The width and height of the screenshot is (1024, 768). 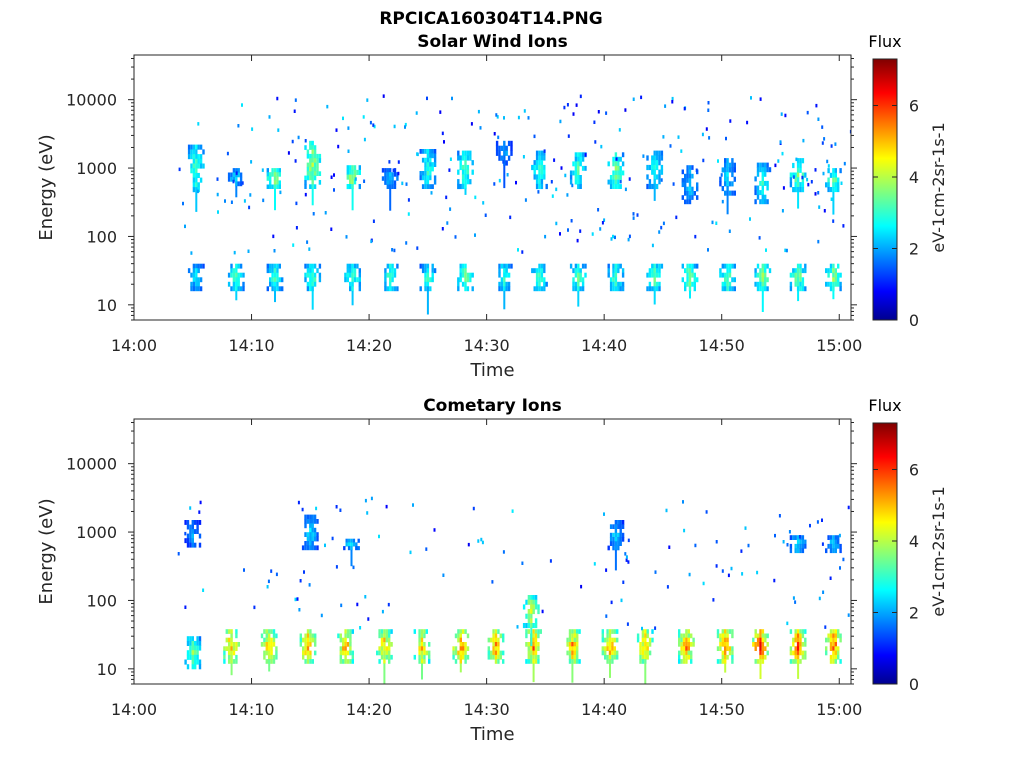 What do you see at coordinates (938, 551) in the screenshot?
I see `colorbar-label: eV-1cm-2sr-1s-1` at bounding box center [938, 551].